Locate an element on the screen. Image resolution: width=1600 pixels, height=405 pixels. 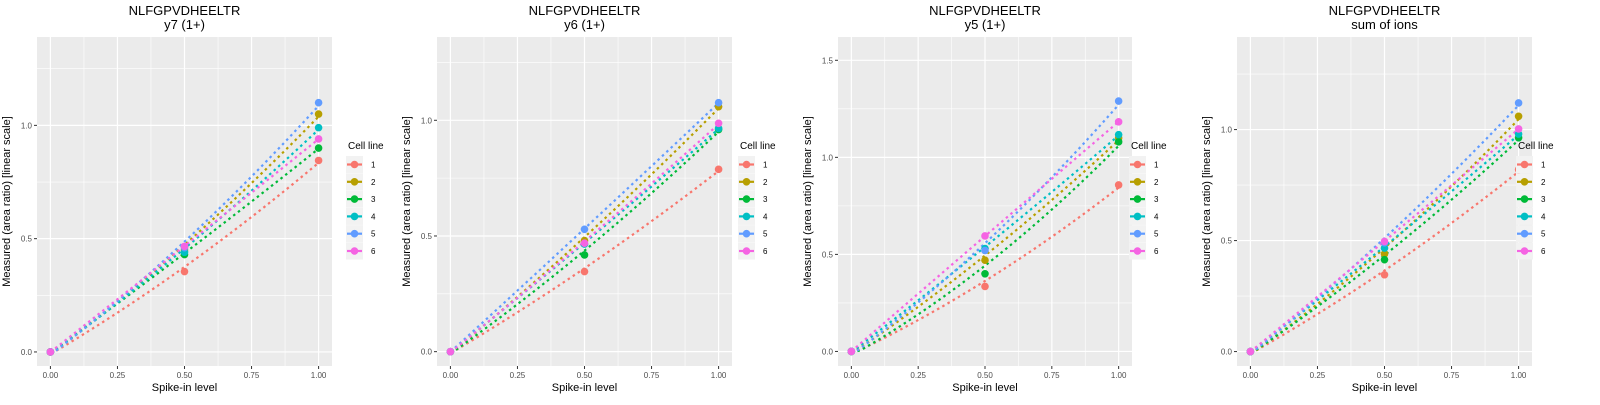
x-axis-title: Spike-in level is located at coordinates (584, 388).